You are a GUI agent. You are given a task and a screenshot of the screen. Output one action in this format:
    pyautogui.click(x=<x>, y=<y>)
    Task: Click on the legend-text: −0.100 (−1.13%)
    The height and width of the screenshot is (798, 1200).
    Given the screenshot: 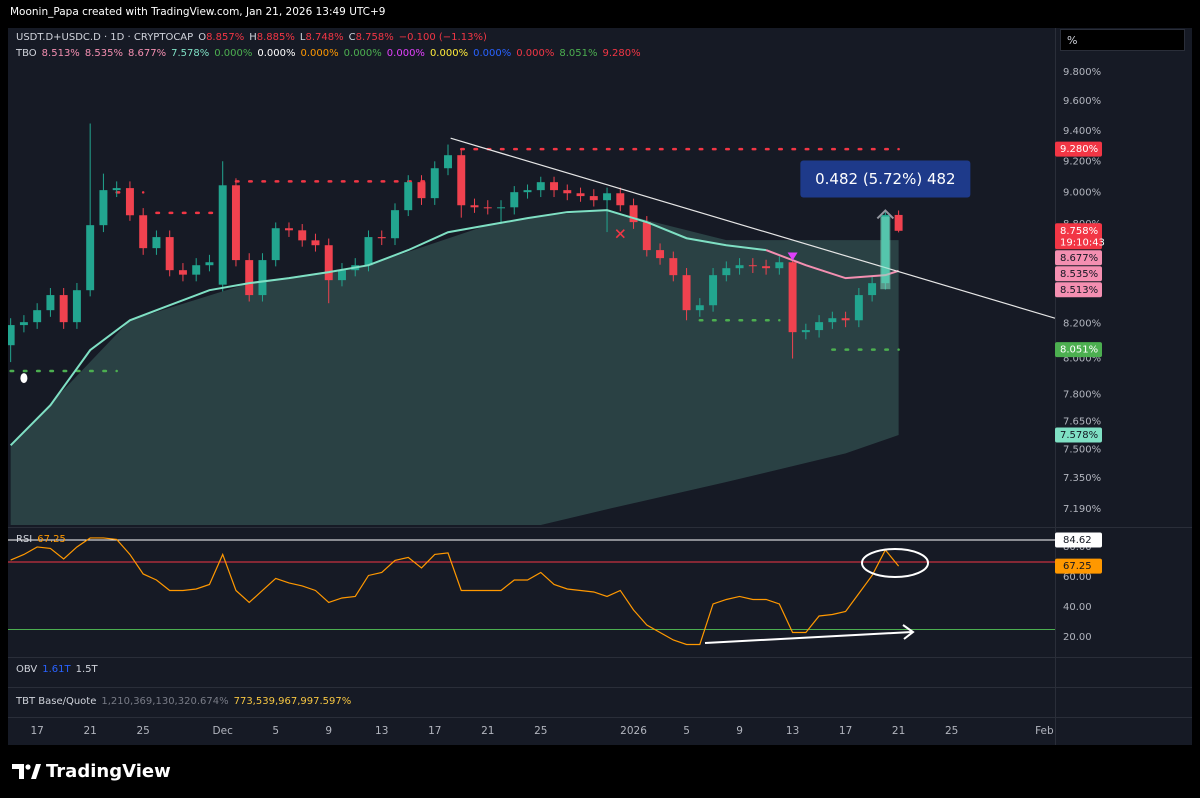 What is the action you would take?
    pyautogui.click(x=442, y=37)
    